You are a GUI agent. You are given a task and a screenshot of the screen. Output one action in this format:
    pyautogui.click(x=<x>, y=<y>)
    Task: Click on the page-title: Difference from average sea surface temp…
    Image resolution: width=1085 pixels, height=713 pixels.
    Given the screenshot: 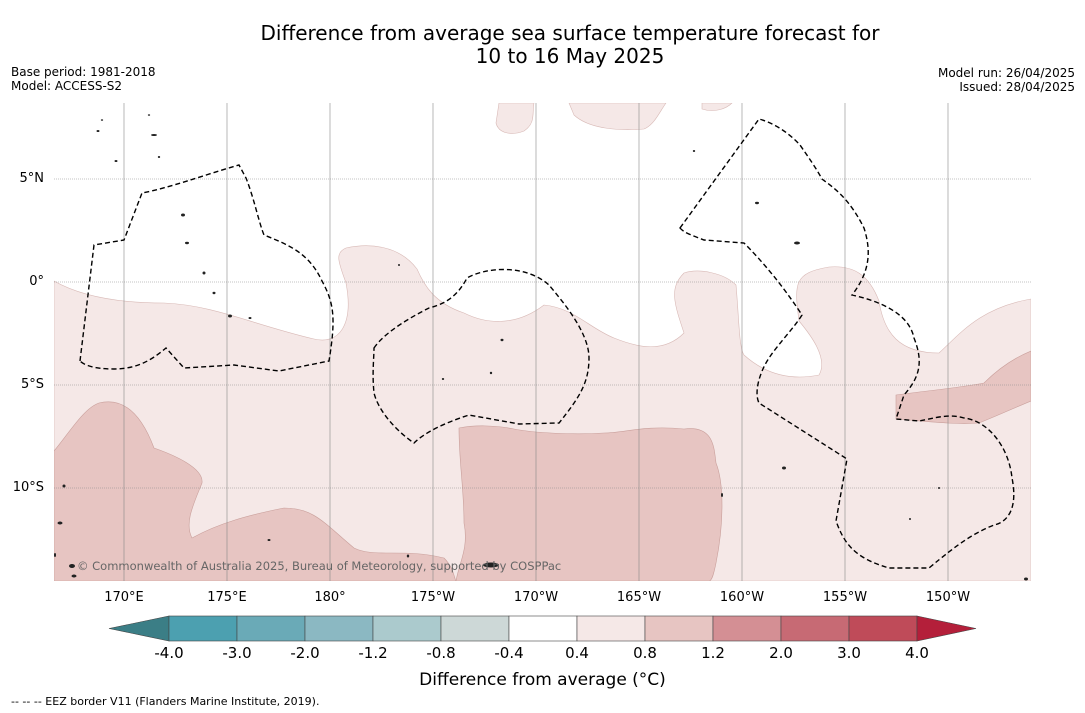 What is the action you would take?
    pyautogui.click(x=542, y=45)
    